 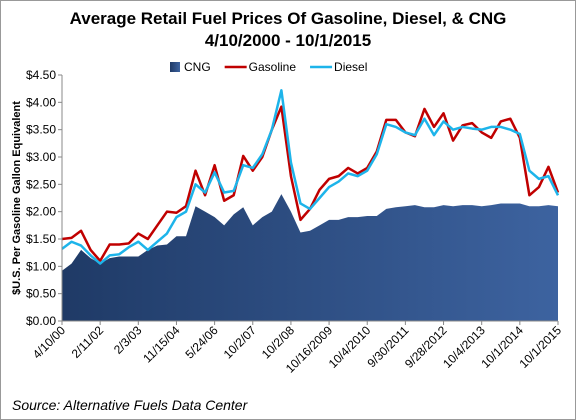 What do you see at coordinates (41, 130) in the screenshot?
I see `y-tick-label: $3.50` at bounding box center [41, 130].